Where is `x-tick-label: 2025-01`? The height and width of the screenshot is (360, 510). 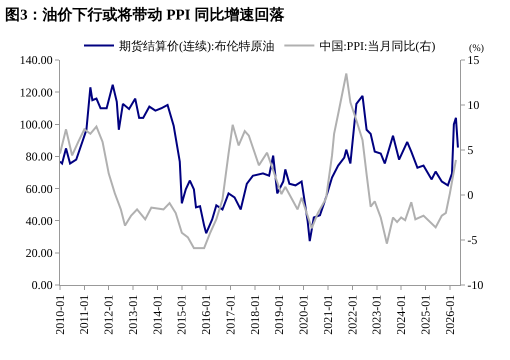
x-tick-label: 2025-01 is located at coordinates (425, 314).